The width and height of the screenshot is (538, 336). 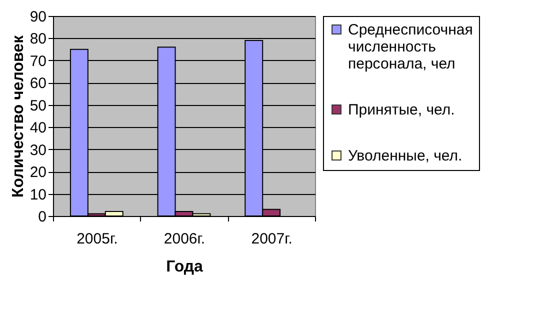 What do you see at coordinates (38, 39) in the screenshot?
I see `y-tick-label: 80` at bounding box center [38, 39].